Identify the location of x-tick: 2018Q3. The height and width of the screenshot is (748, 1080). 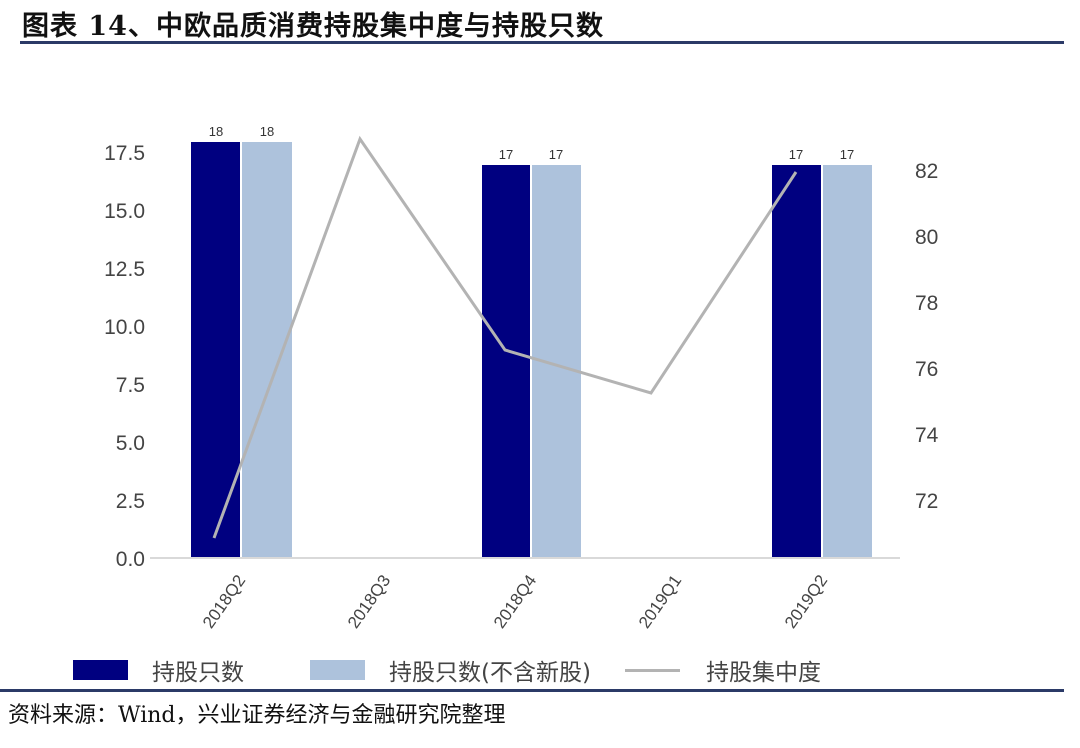
(369, 601).